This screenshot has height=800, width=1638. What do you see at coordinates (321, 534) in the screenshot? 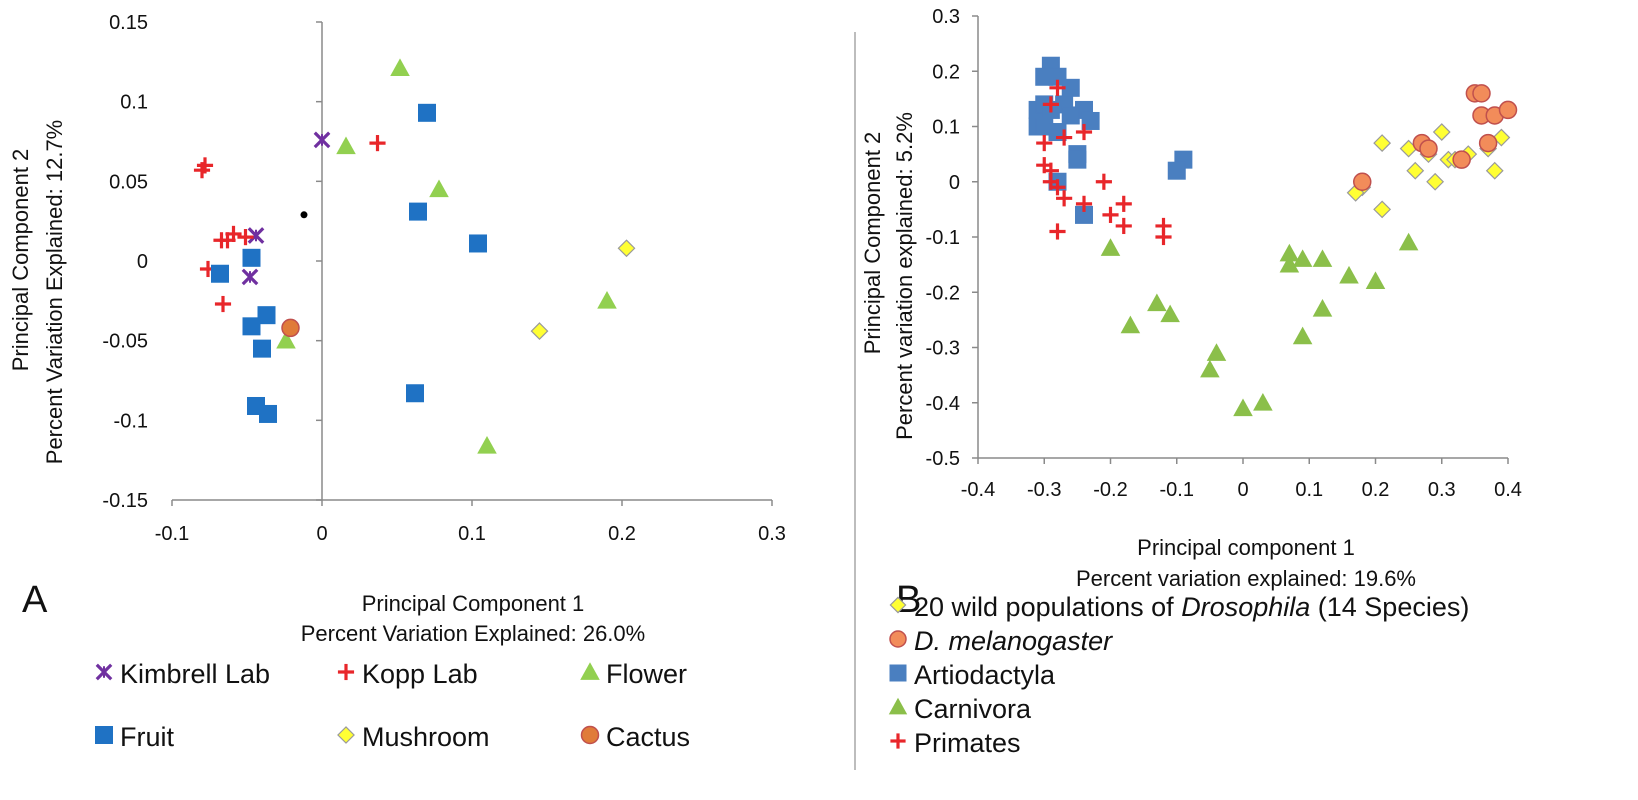
I see `x-tick-label: 0` at bounding box center [321, 534].